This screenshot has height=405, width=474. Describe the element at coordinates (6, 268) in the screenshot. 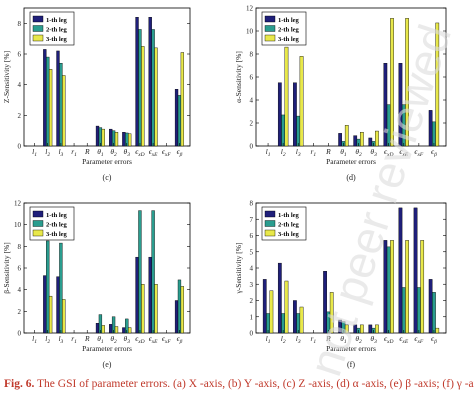

I see `y-axis-label: β-Sensitivity [%]` at that location.